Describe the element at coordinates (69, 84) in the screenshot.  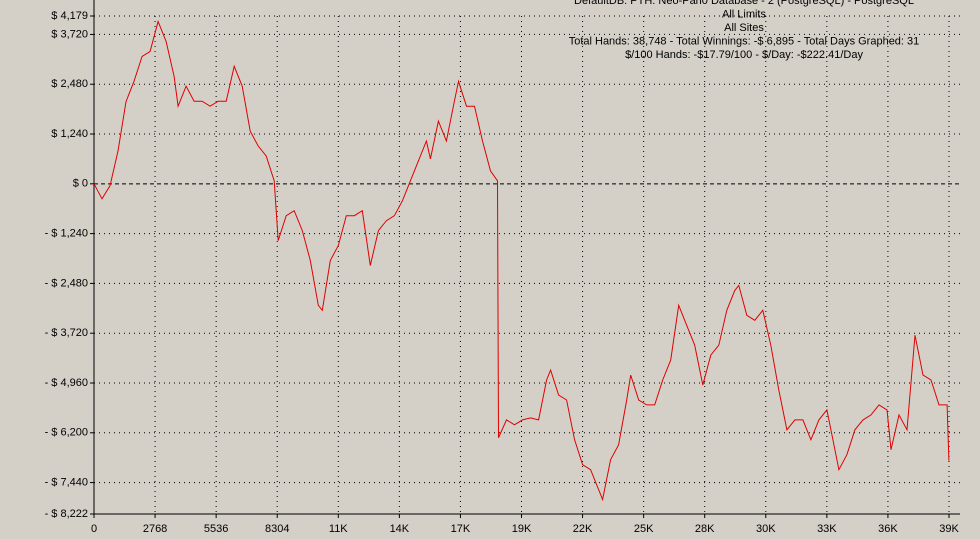
I see `y-tick-label: $ 2,480` at that location.